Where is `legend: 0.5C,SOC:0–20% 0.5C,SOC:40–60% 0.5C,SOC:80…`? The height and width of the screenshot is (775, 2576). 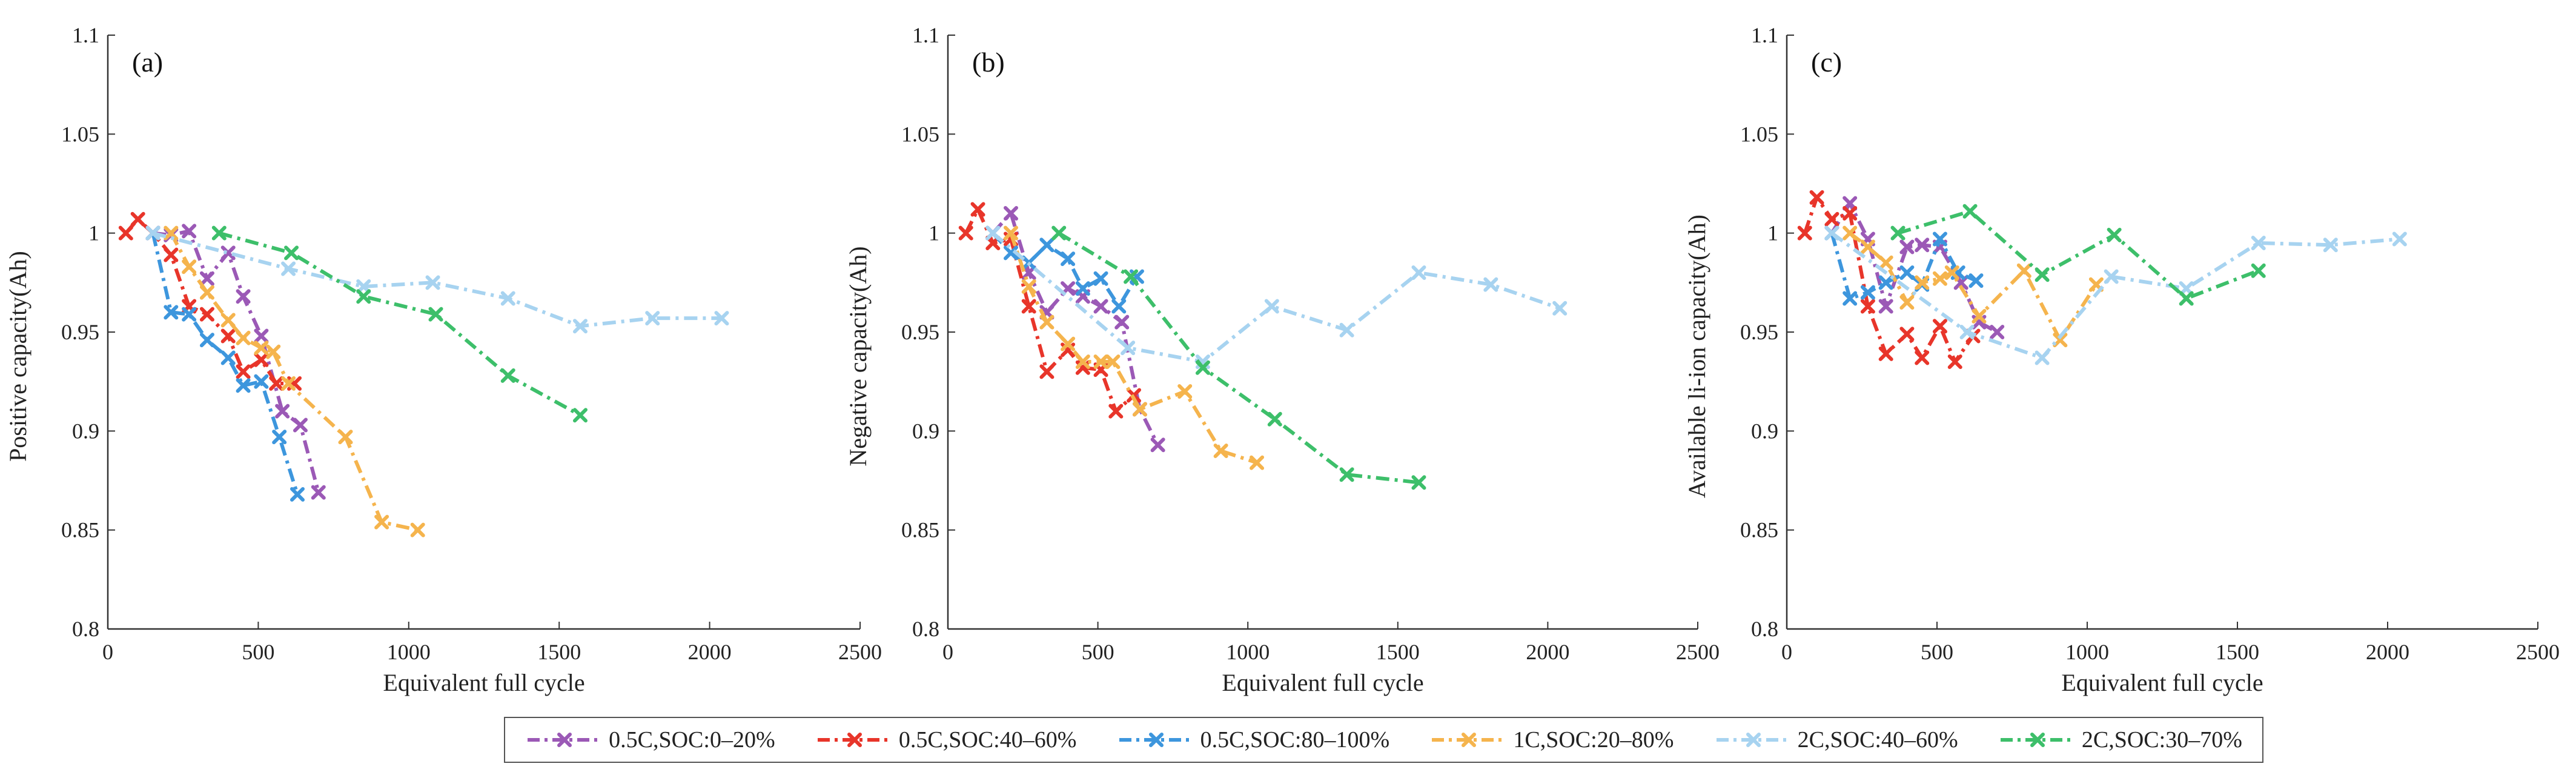 legend: 0.5C,SOC:0–20% 0.5C,SOC:40–60% 0.5C,SOC:80… is located at coordinates (1383, 740).